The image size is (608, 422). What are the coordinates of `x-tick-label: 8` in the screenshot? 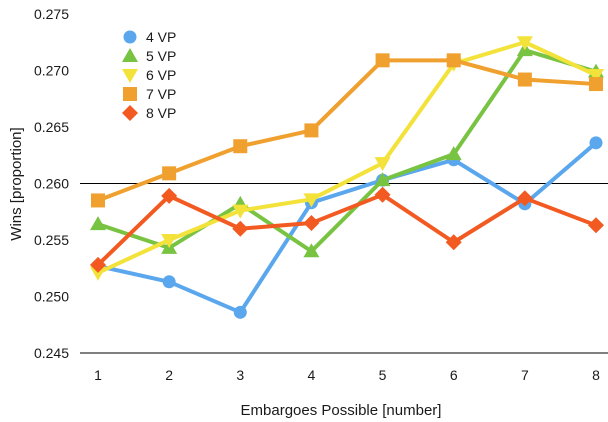 It's located at (596, 375).